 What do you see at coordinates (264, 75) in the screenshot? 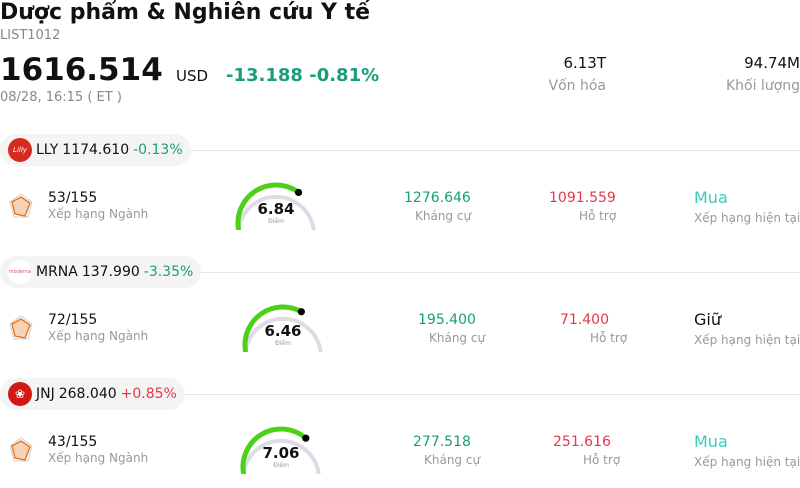
I see `change-value: -13.188` at bounding box center [264, 75].